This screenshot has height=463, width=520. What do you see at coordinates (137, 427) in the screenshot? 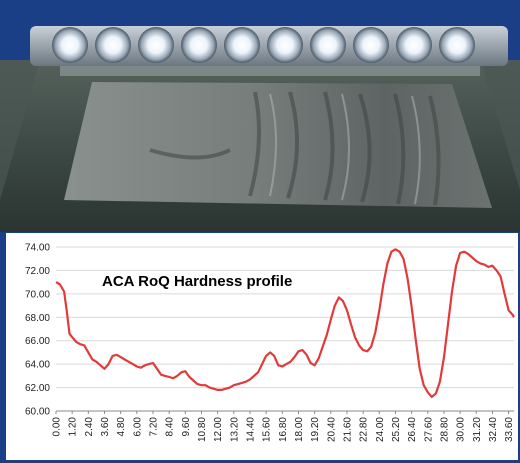
I see `x-tick-label: 6.00` at bounding box center [137, 427].